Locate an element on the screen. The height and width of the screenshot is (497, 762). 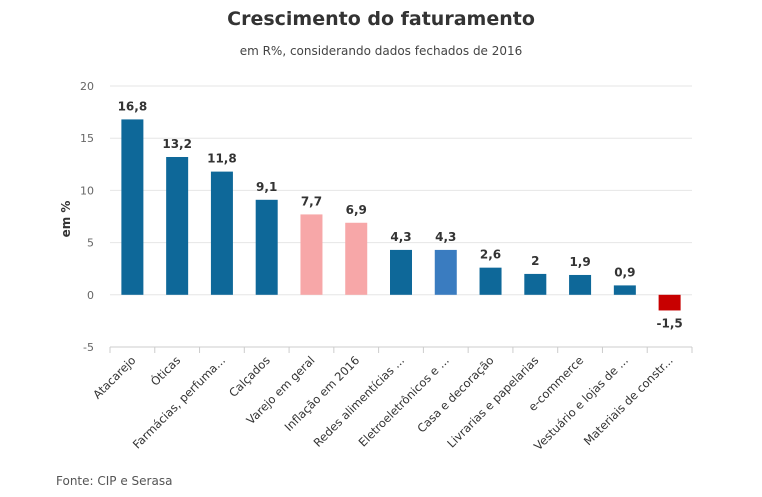
data-label: 13,2 is located at coordinates (177, 144).